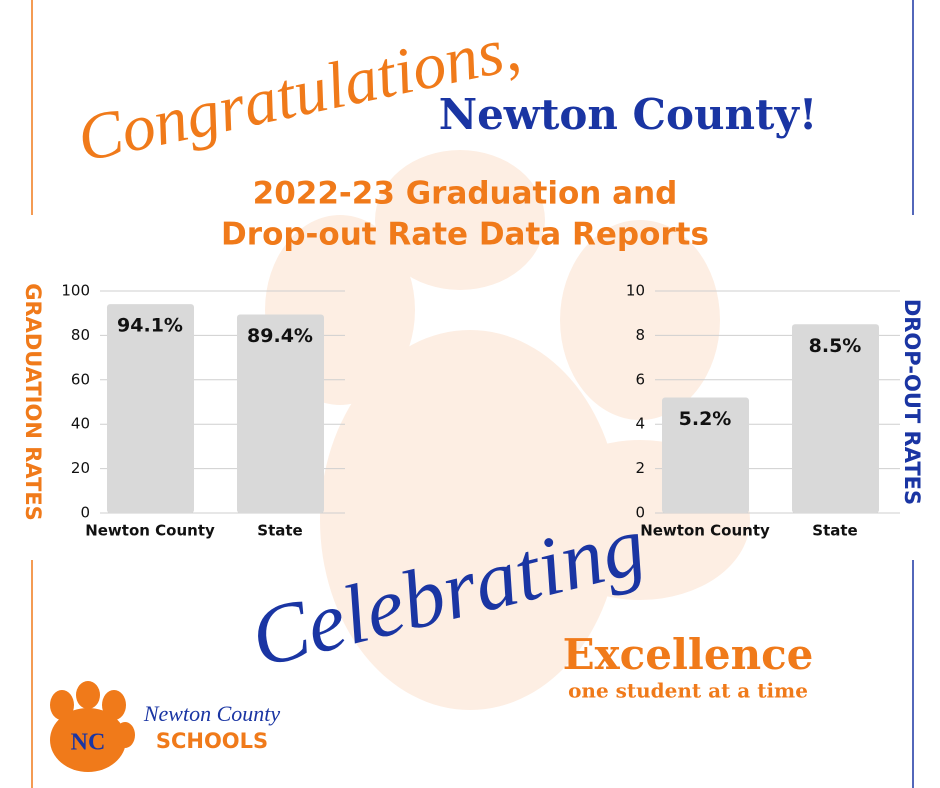  Describe the element at coordinates (835, 346) in the screenshot. I see `value-label: 8.5%` at that location.